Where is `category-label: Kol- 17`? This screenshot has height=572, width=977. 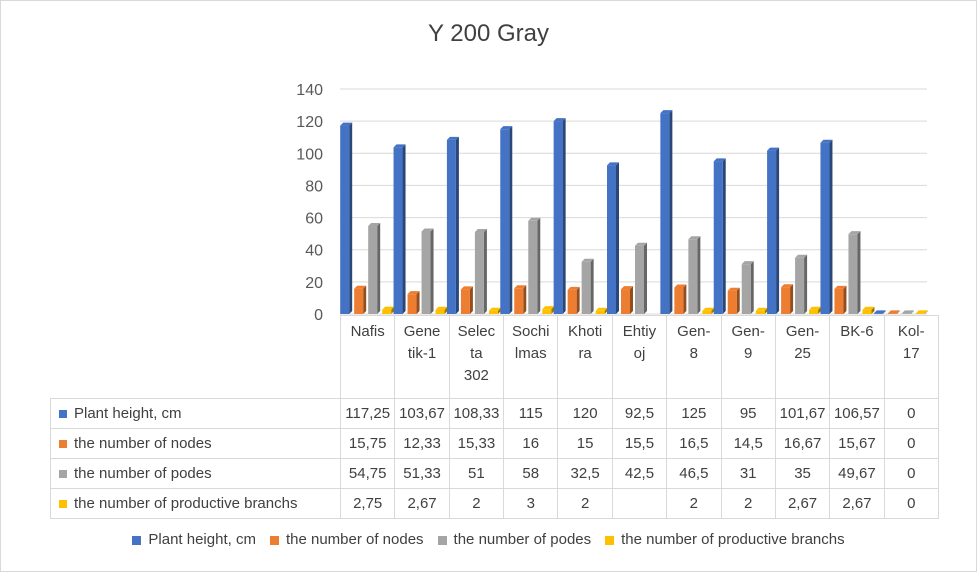 category-label: Kol- 17 is located at coordinates (911, 357).